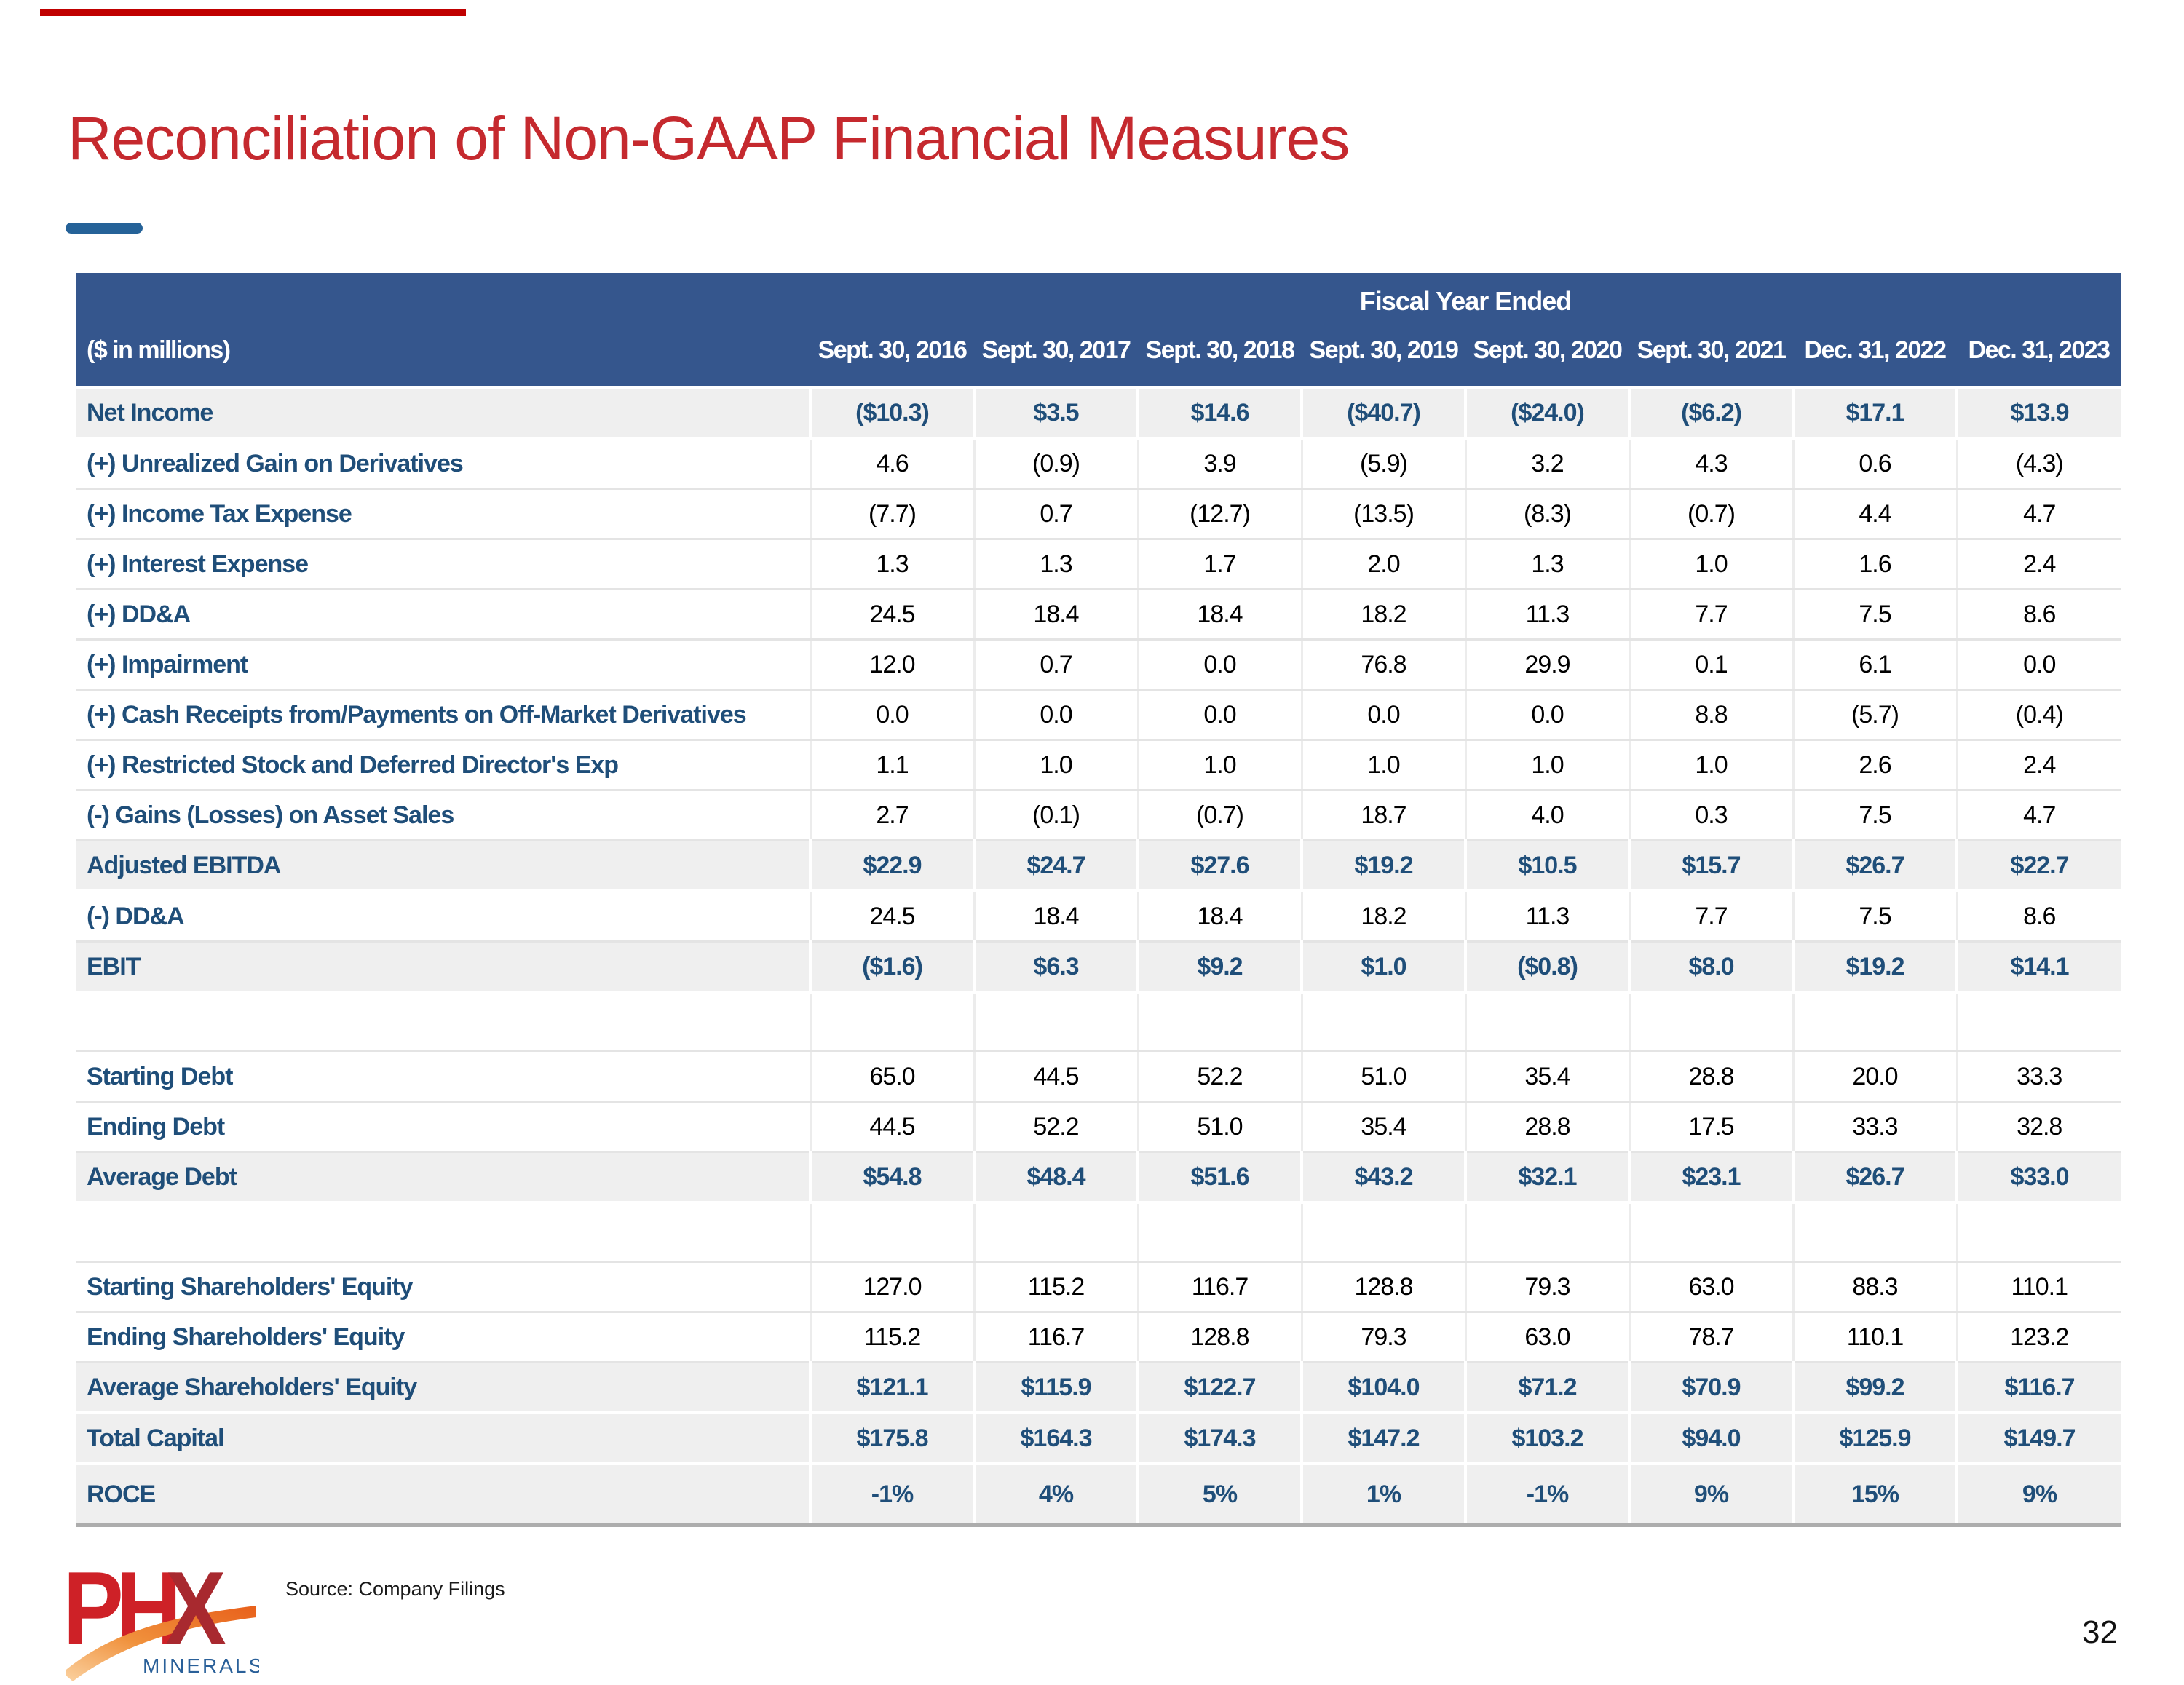  I want to click on row-label: Average Debt, so click(443, 1177).